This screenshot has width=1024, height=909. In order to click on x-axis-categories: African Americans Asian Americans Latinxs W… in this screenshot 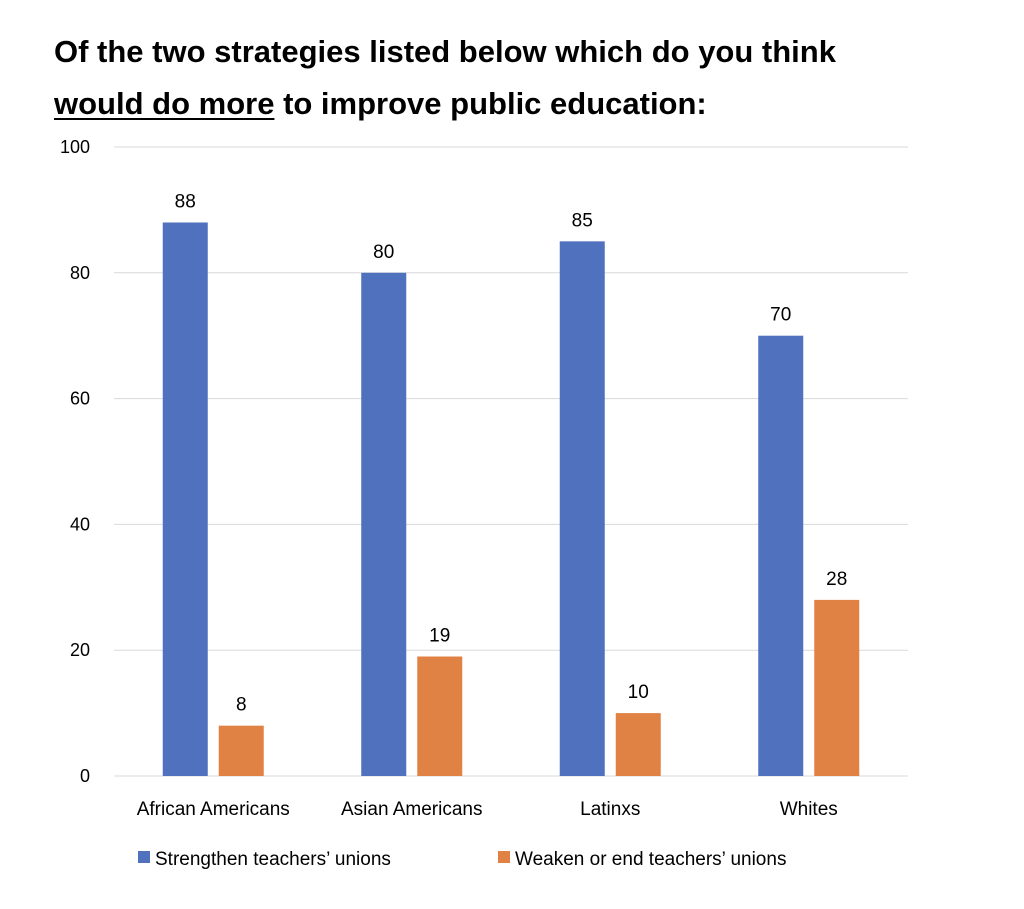, I will do `click(487, 809)`.